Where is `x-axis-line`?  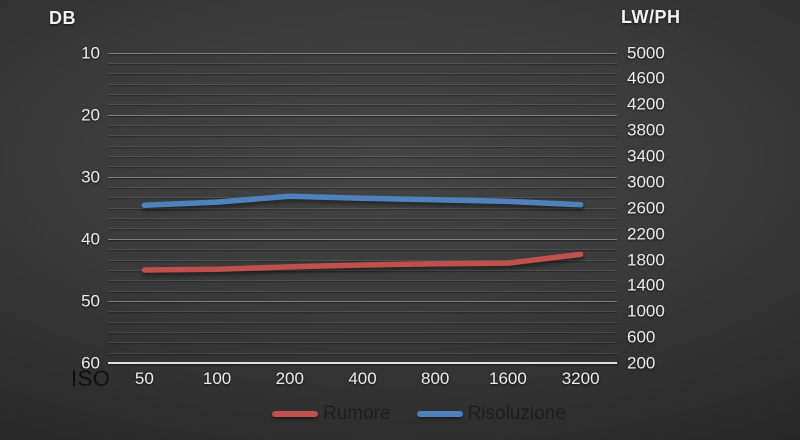 x-axis-line is located at coordinates (362, 363).